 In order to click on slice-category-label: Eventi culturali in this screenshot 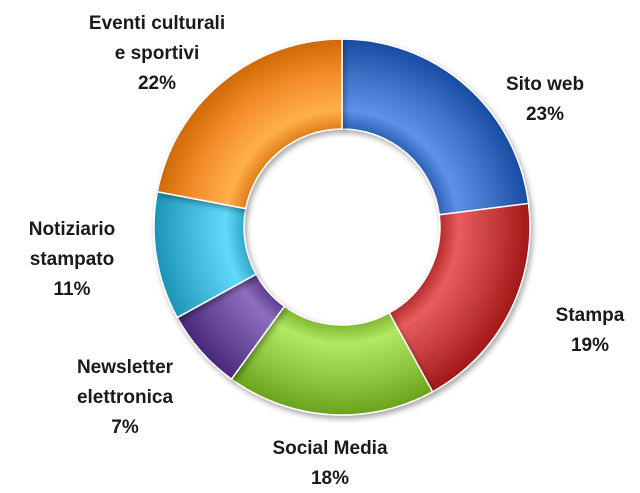, I will do `click(157, 23)`.